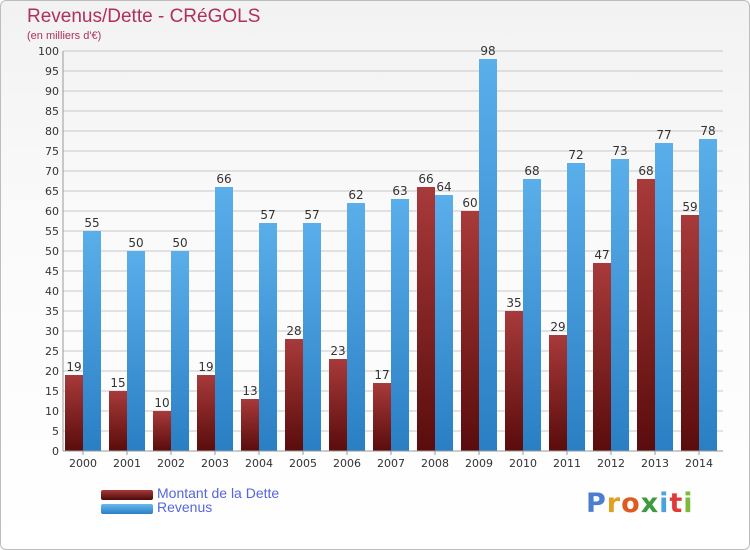  I want to click on y-tick-label: 10, so click(52, 411).